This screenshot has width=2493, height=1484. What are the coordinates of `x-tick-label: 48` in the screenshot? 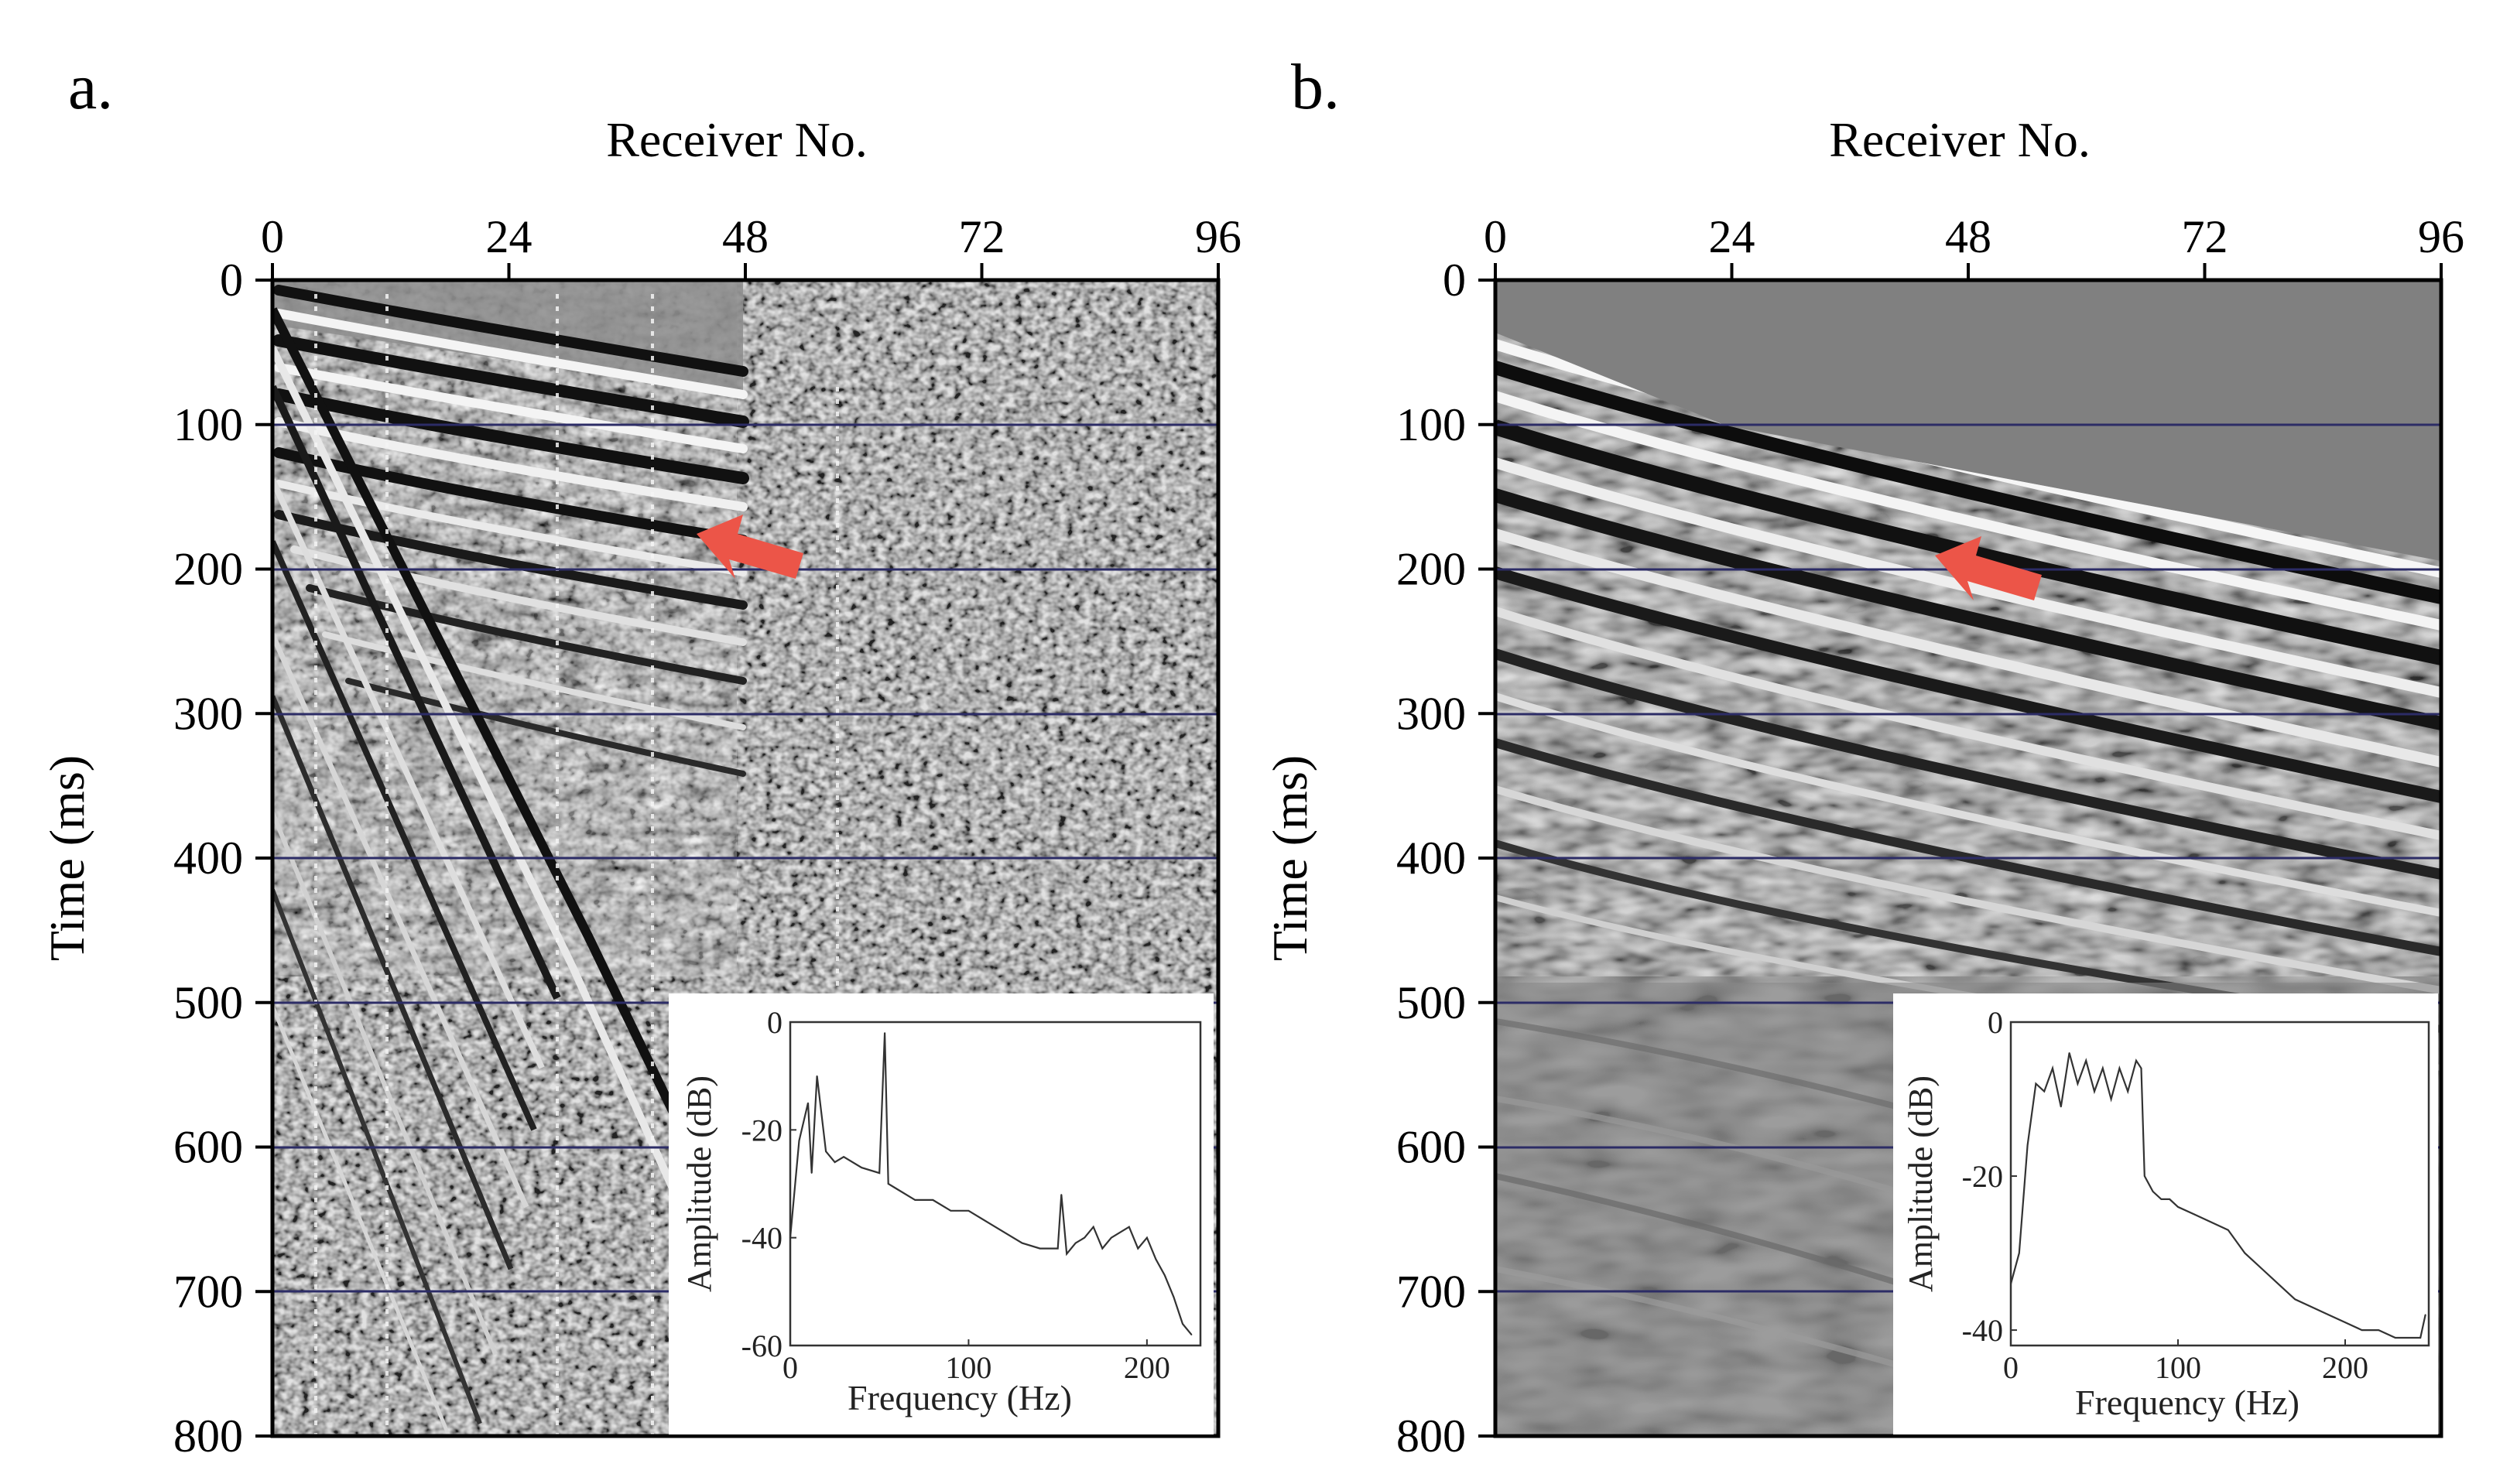 It's located at (1968, 237).